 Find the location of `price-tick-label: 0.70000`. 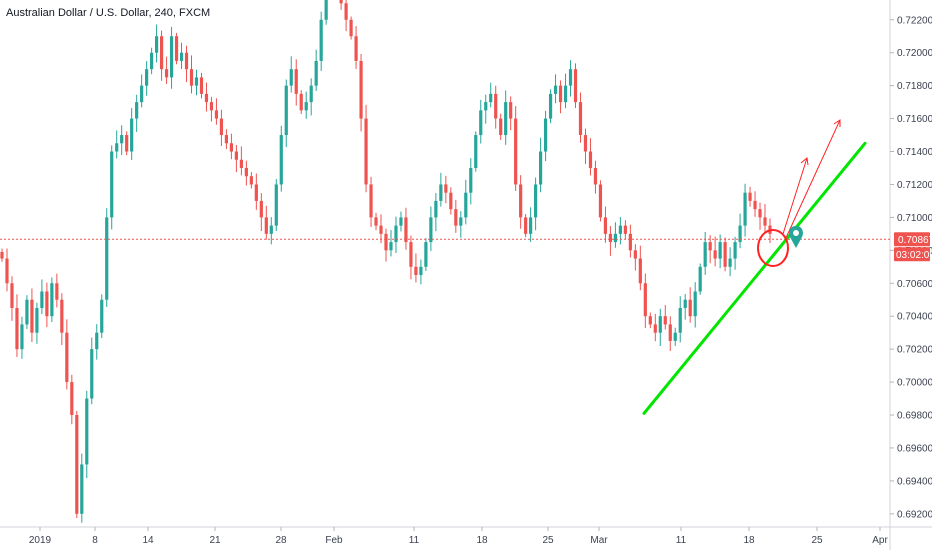

price-tick-label: 0.70000 is located at coordinates (914, 383).